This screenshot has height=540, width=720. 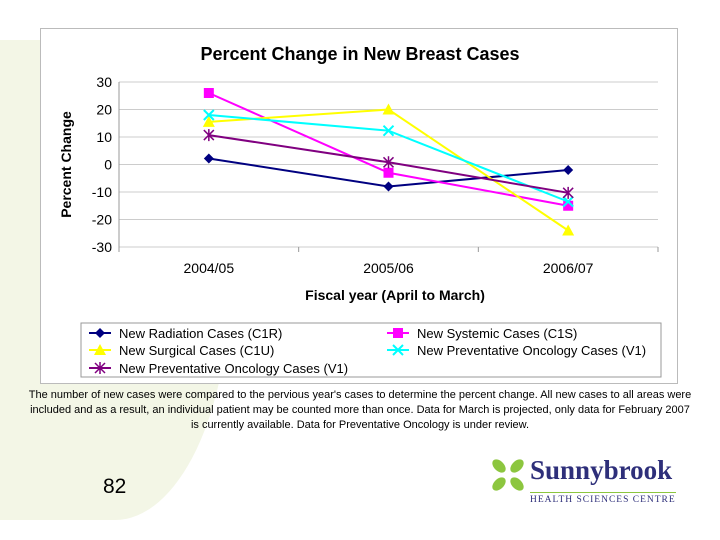 I want to click on y-tick-label: 0, so click(x=108, y=165).